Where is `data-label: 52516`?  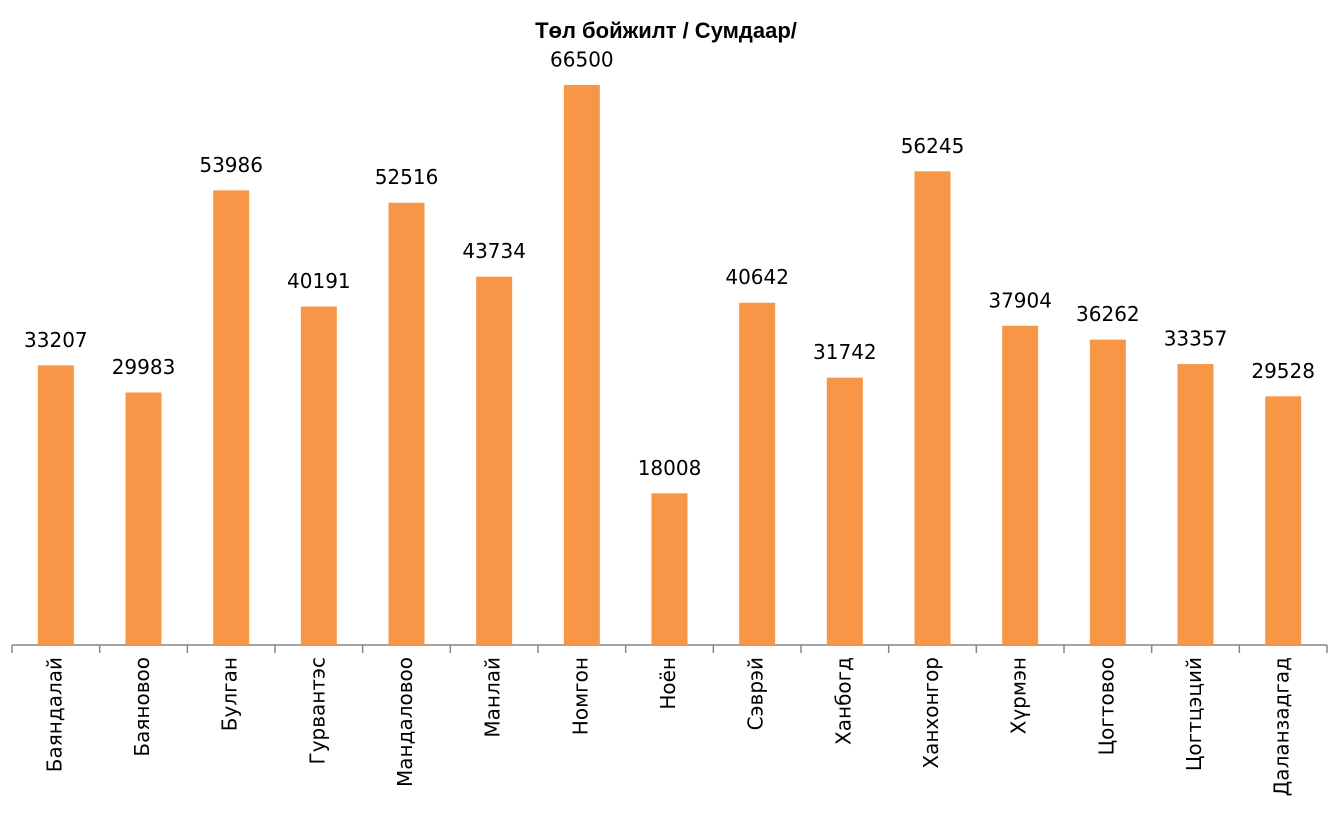
data-label: 52516 is located at coordinates (407, 177).